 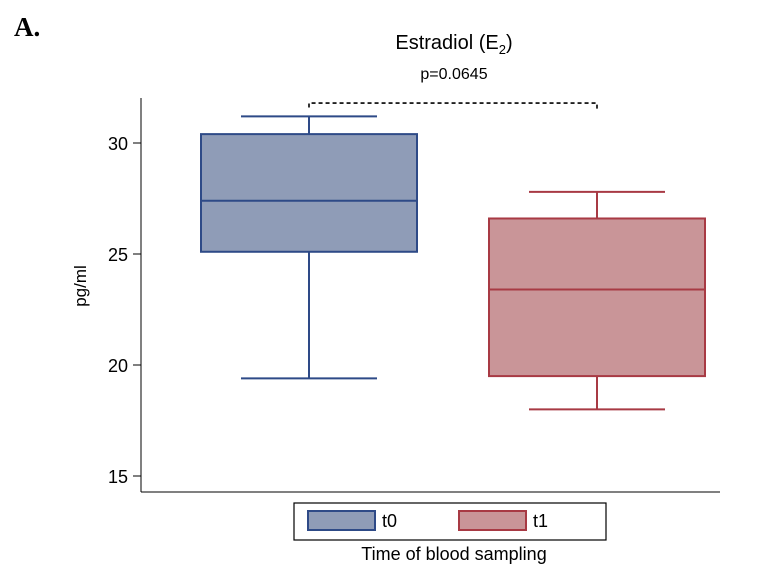 I want to click on panel-label: A., so click(x=27, y=27).